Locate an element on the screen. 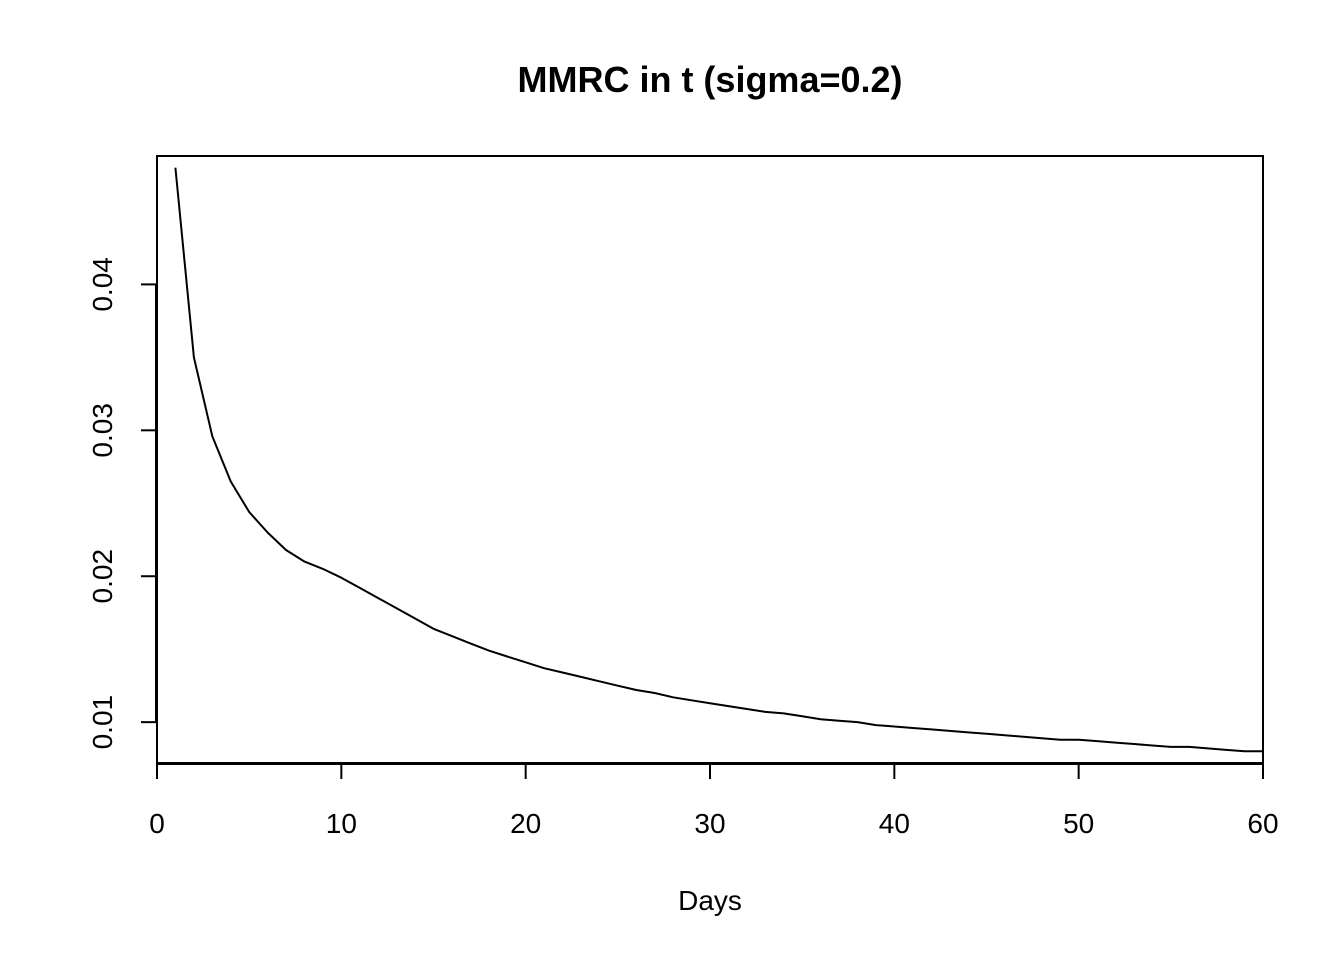 The width and height of the screenshot is (1344, 960). x-tick-label: 50 is located at coordinates (1078, 823).